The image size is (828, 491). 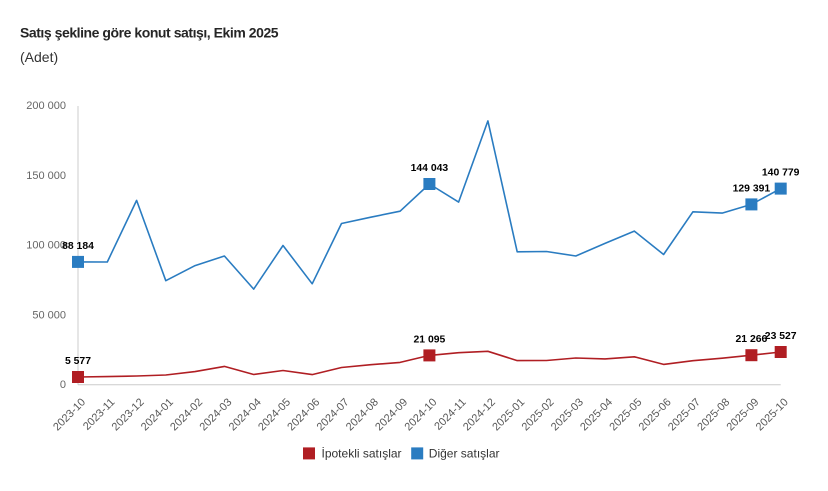 I want to click on svg-text: 200 000, so click(x=46, y=106).